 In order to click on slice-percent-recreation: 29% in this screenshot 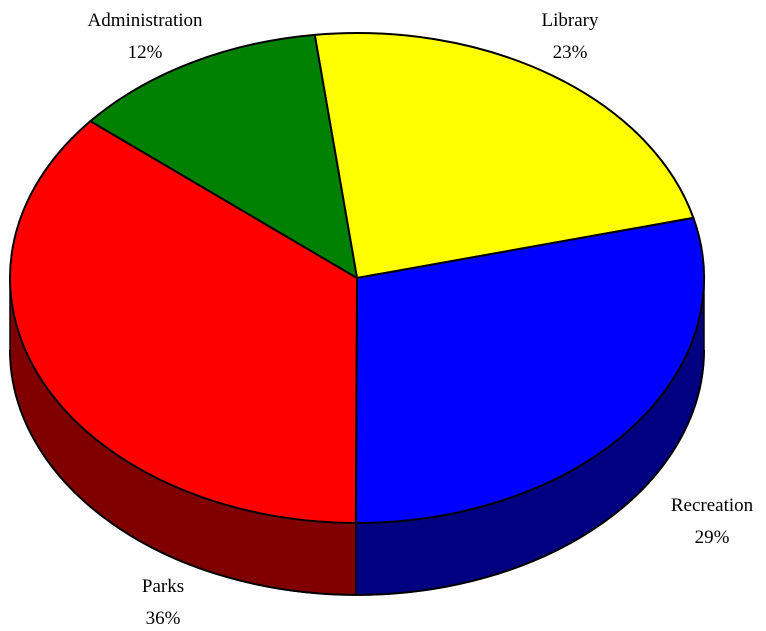, I will do `click(712, 537)`.